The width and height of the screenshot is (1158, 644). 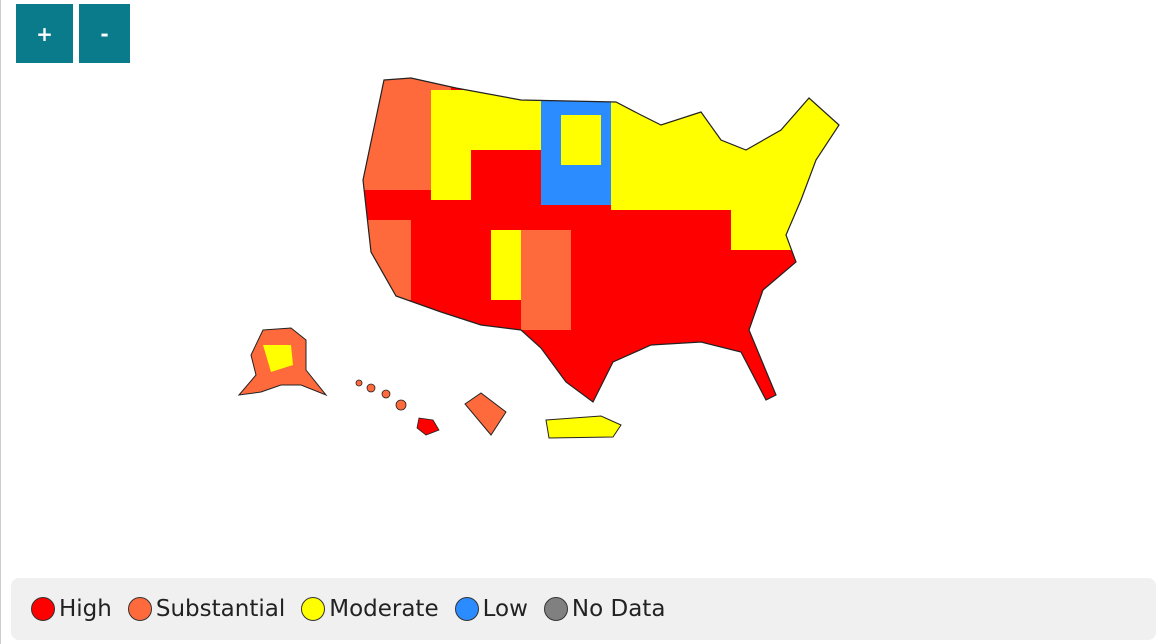 What do you see at coordinates (104, 33) in the screenshot?
I see `zoom-out-button: -` at bounding box center [104, 33].